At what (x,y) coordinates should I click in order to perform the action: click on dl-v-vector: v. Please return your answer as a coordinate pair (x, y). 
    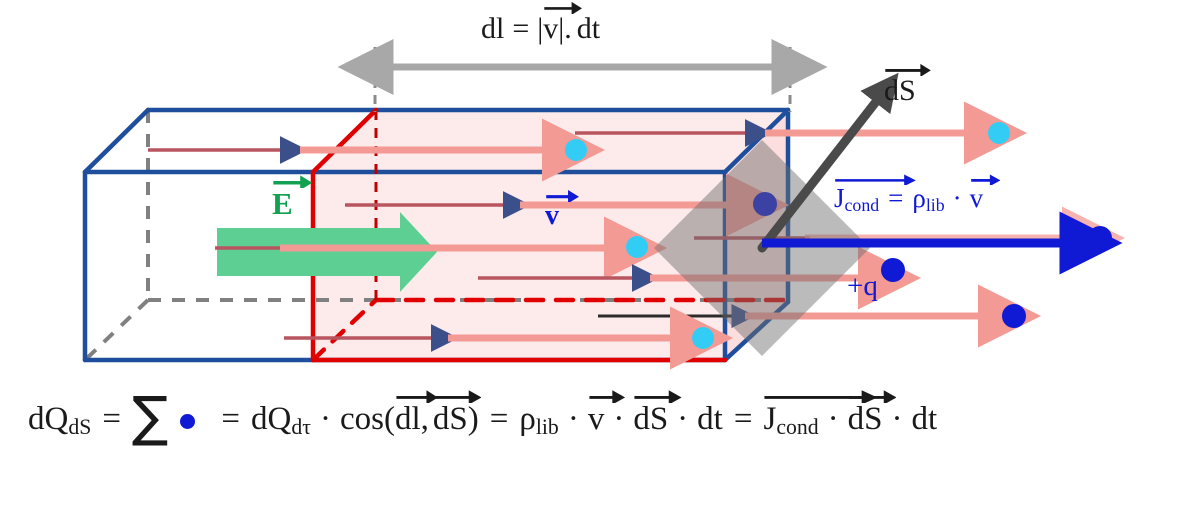
    Looking at the image, I should click on (563, 23).